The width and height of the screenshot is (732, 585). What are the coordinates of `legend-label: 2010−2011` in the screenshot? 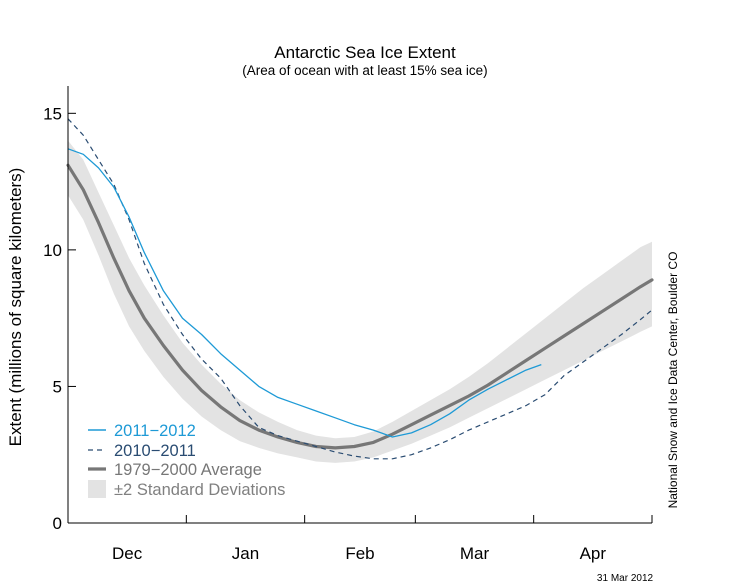 It's located at (155, 451).